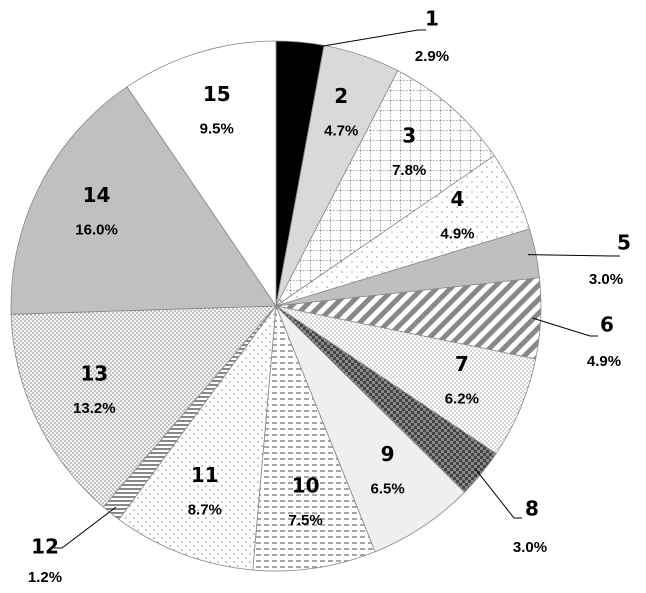  I want to click on slice-label: 13, so click(94, 373).